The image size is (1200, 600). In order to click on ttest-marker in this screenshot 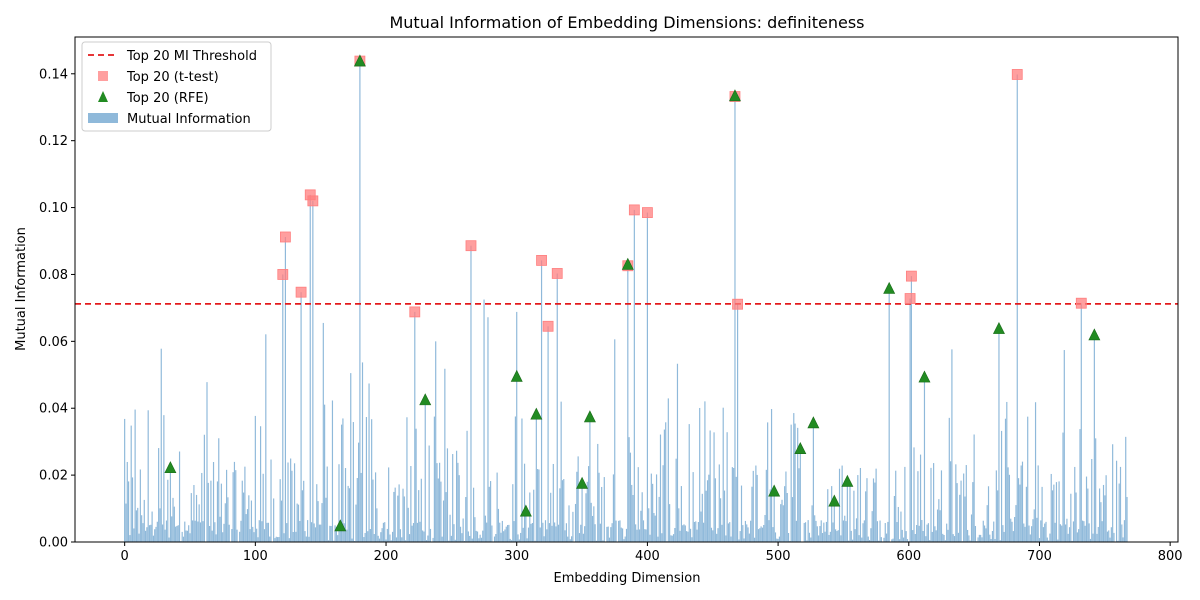, I will do `click(313, 201)`.